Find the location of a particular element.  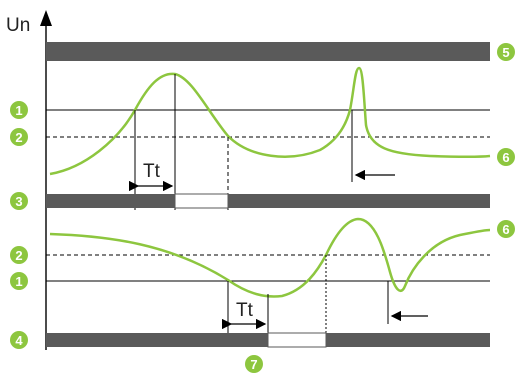

badge-5: 5 is located at coordinates (506, 52).